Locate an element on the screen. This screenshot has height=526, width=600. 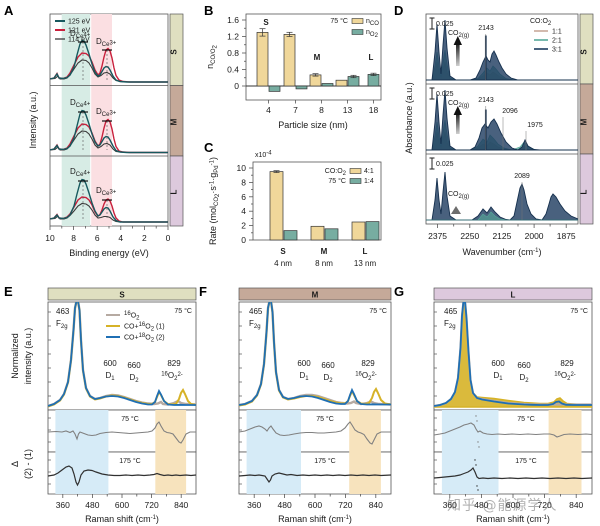
panel-d-xticklabels: 2375 2250 2125 2000 1875 is located at coordinates (502, 236).